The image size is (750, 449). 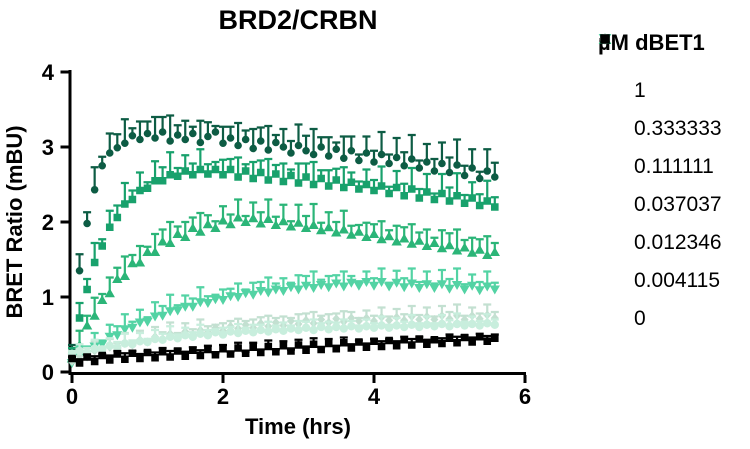 What do you see at coordinates (525, 396) in the screenshot?
I see `x-tick-label-6: 6` at bounding box center [525, 396].